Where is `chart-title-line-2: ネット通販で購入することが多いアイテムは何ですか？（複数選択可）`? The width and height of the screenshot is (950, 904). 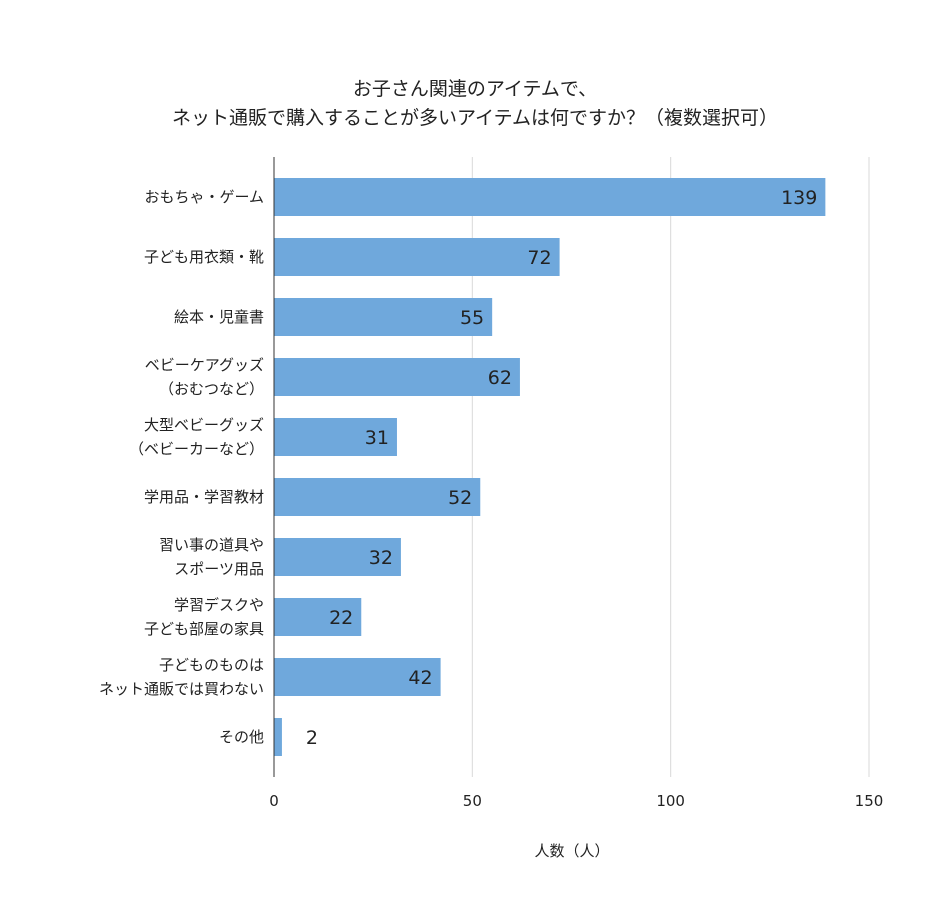
chart-title-line-2: ネット通販で購入することが多いアイテムは何ですか？（複数選択可） is located at coordinates (475, 118).